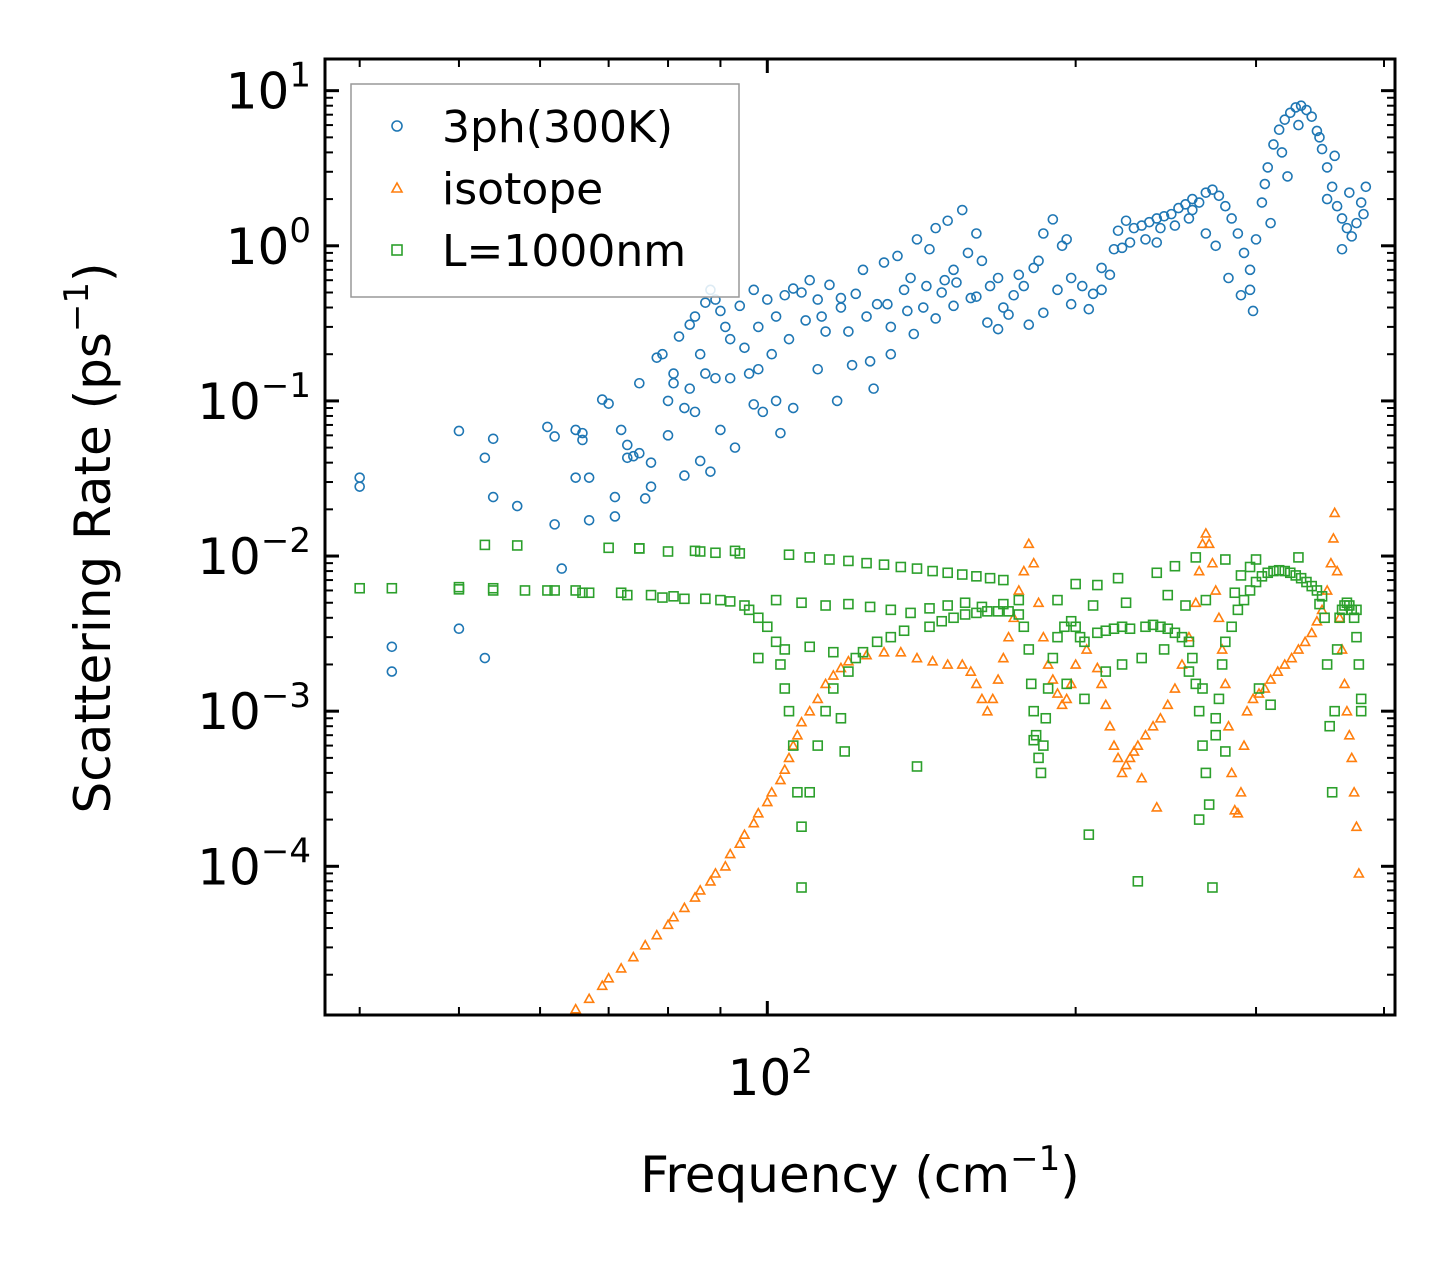  I want to click on legend-label: isotope, so click(522, 189).